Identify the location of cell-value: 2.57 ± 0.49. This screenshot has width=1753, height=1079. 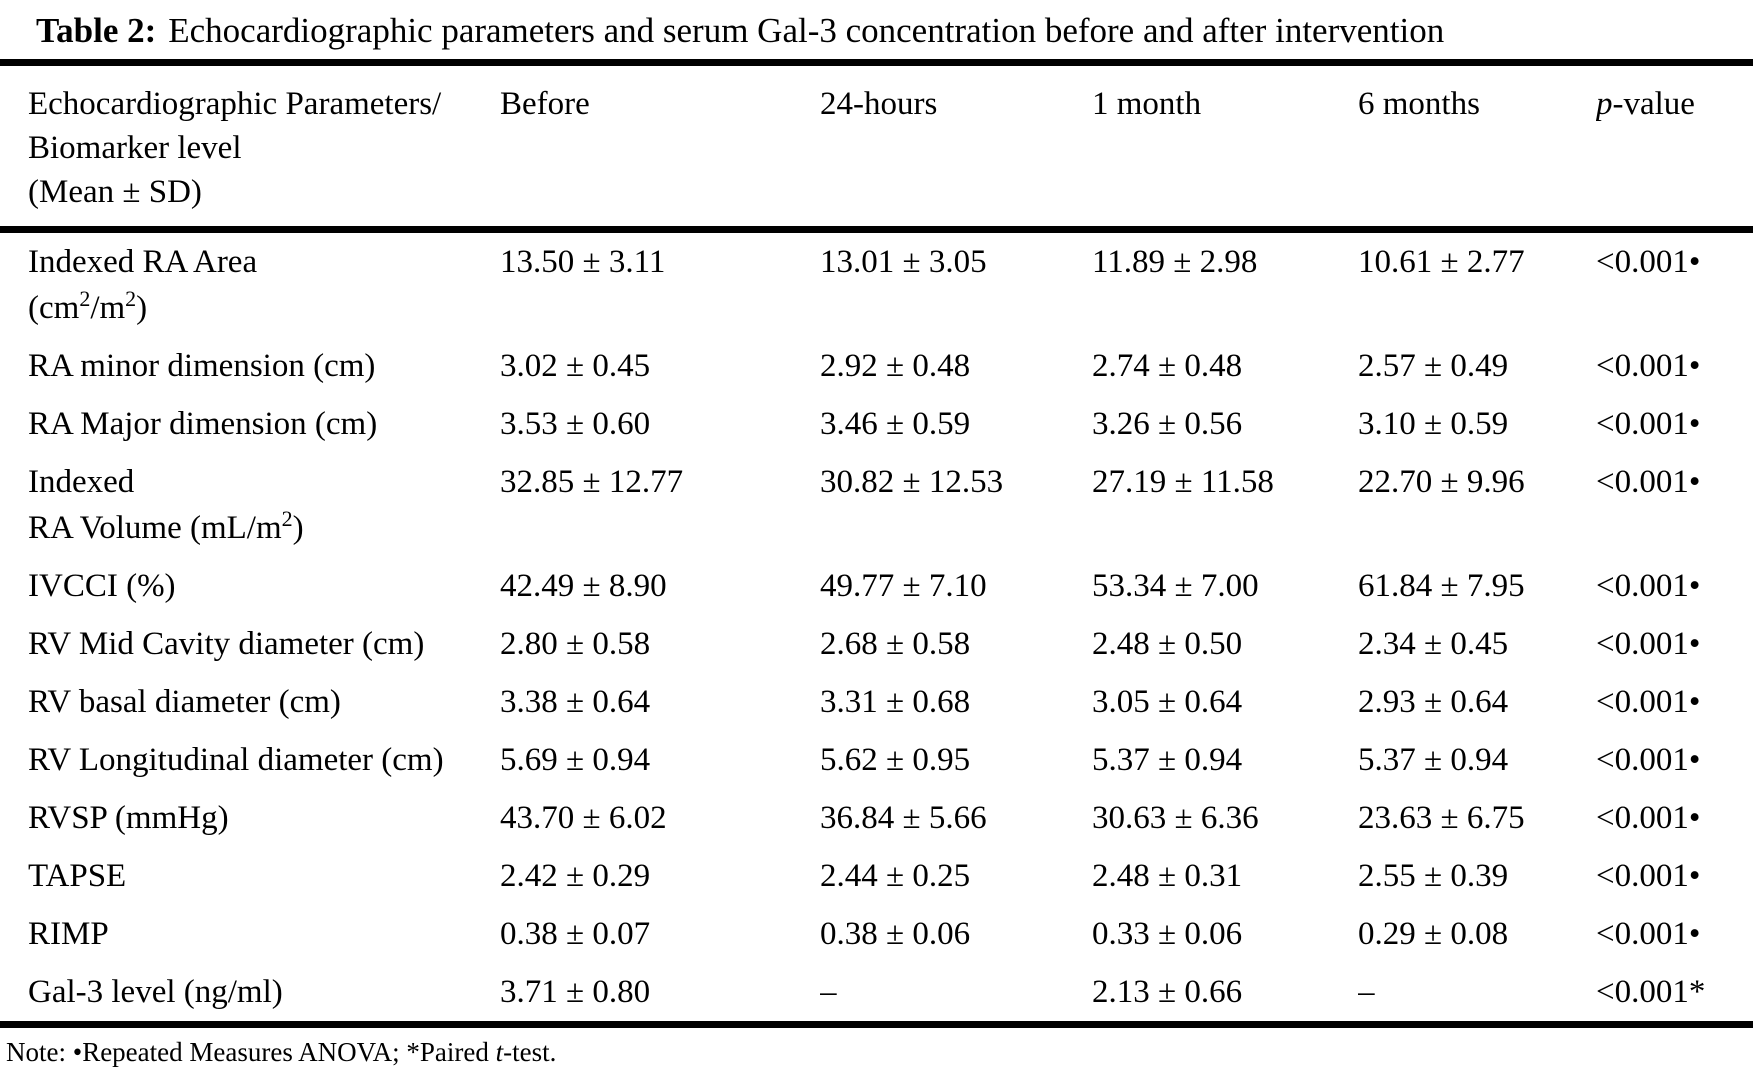
(1433, 366).